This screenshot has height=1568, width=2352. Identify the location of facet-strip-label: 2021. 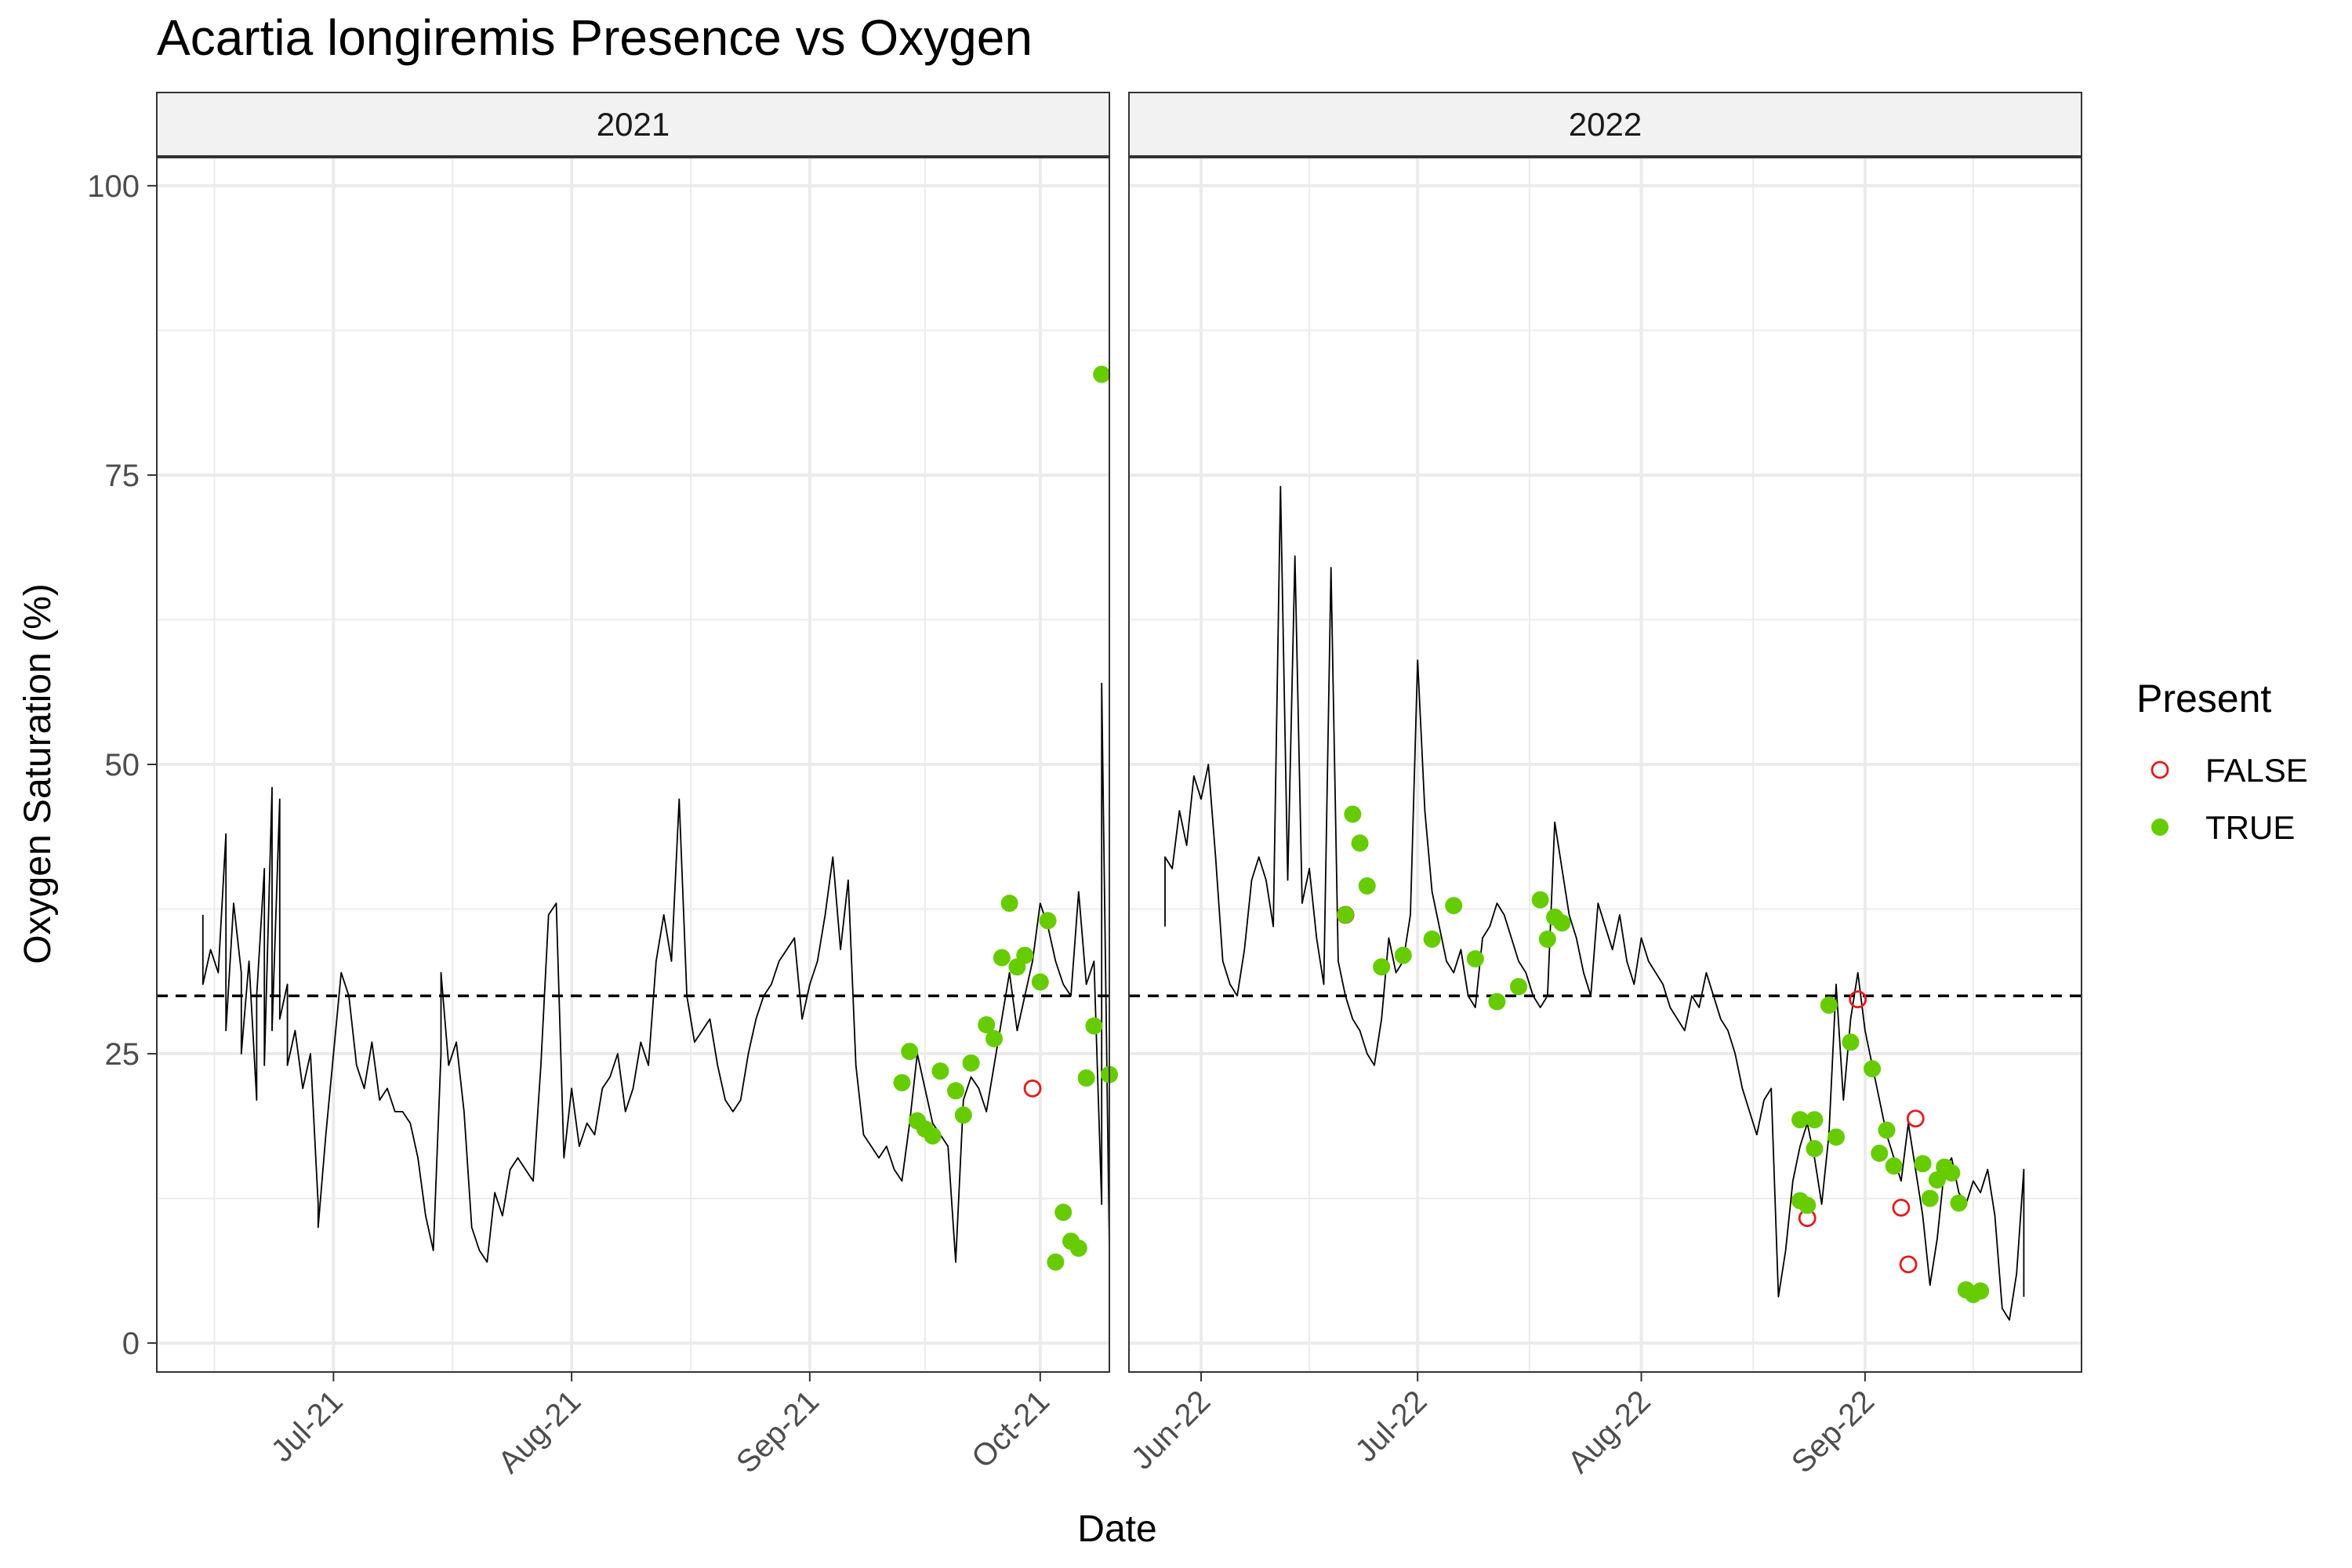
(633, 124).